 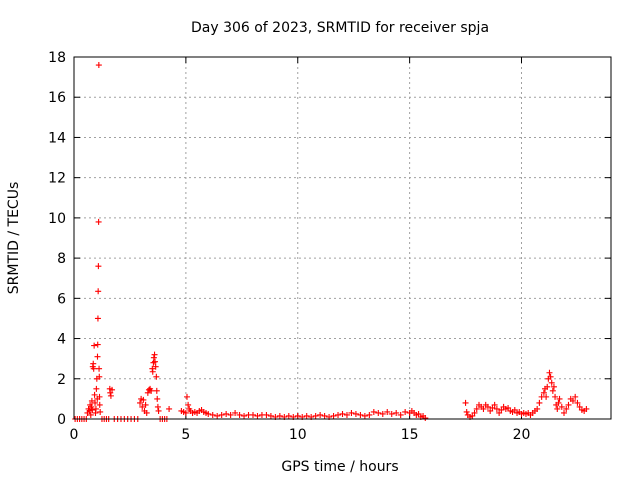 What do you see at coordinates (522, 435) in the screenshot?
I see `x-tick-label: 20` at bounding box center [522, 435].